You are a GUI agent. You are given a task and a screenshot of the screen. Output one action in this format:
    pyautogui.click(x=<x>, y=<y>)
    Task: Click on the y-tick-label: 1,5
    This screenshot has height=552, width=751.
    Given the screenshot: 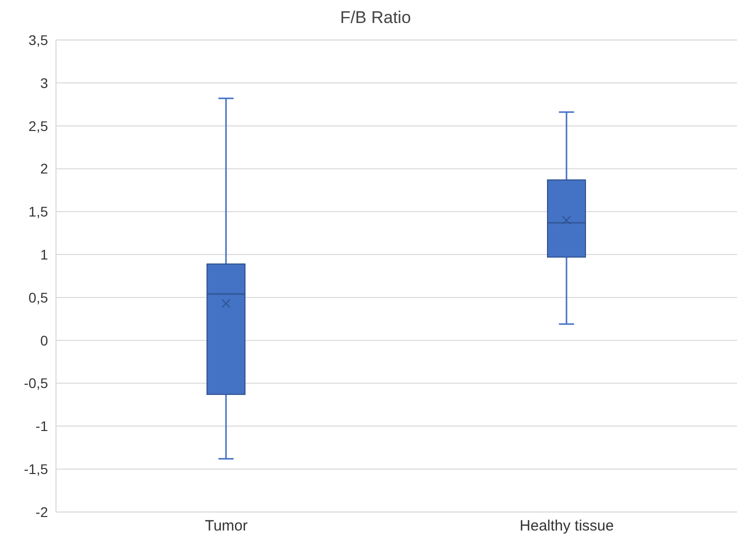 What is the action you would take?
    pyautogui.click(x=38, y=212)
    